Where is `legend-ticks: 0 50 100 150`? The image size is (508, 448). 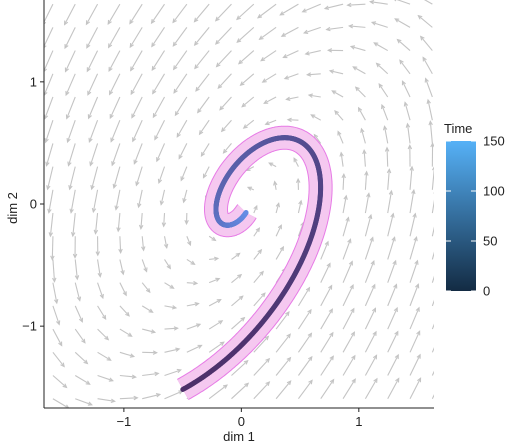 legend-ticks: 0 50 100 150 is located at coordinates (475, 216).